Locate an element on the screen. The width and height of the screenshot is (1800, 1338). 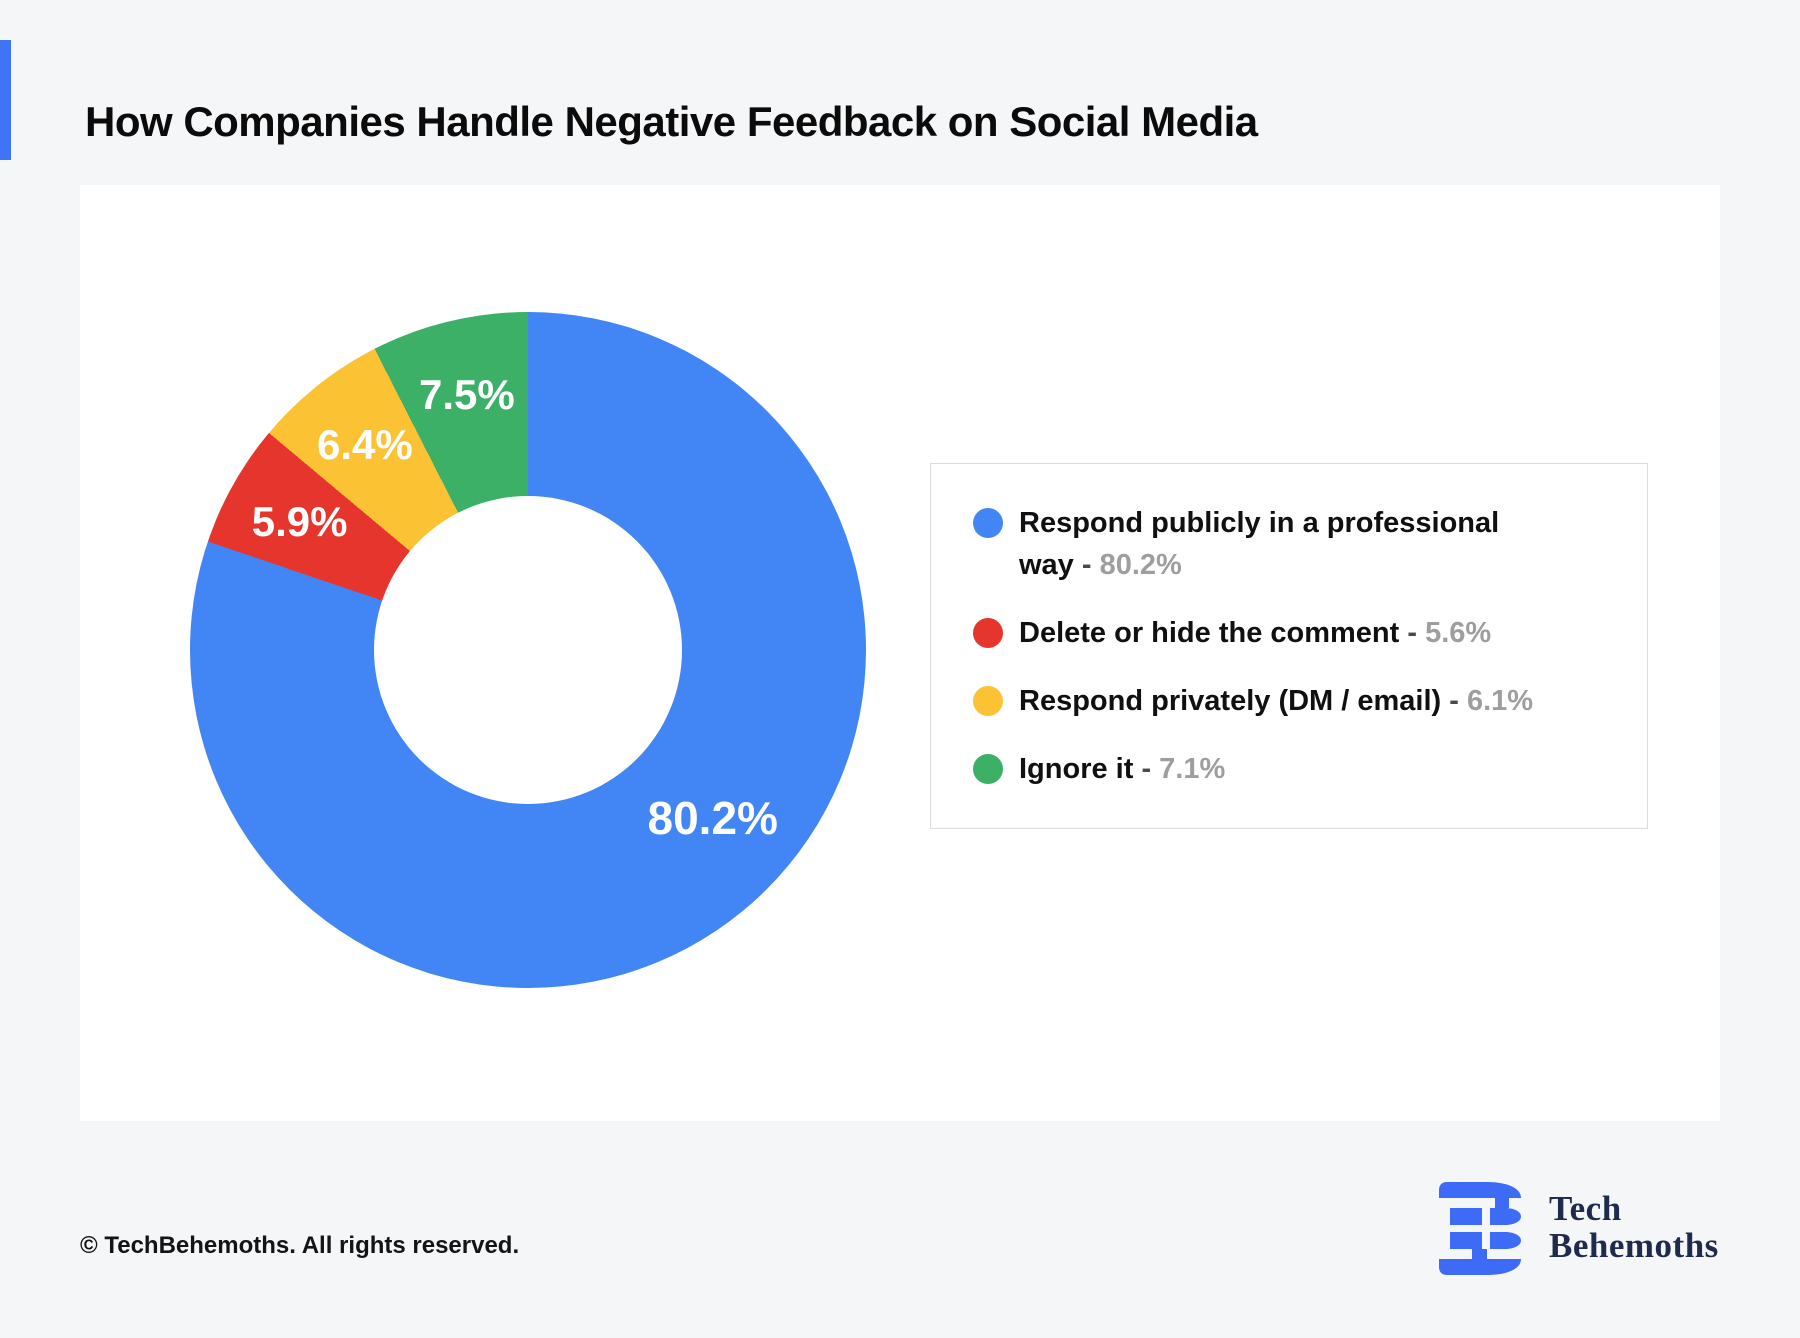
brand-name-line2: Behemoths is located at coordinates (1634, 1245).